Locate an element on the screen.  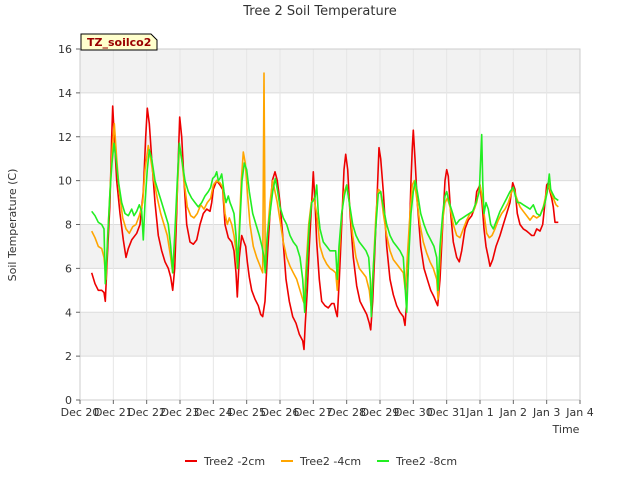
x-tick-label: Jan 2 is located at coordinates (513, 412).